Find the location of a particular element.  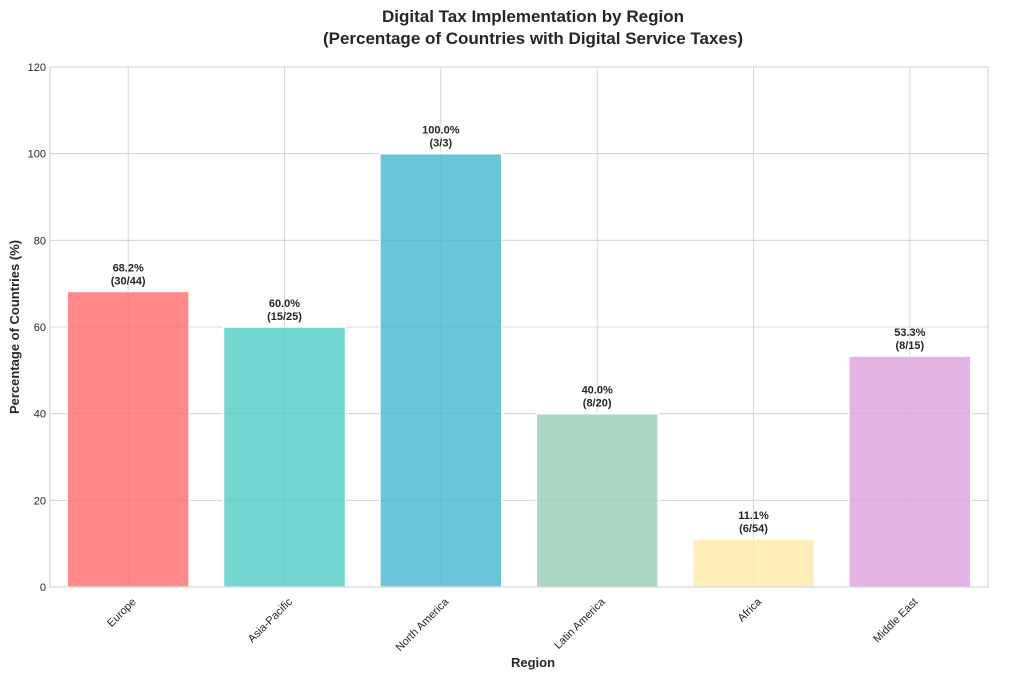

x-tick-label: Asia-Pacific is located at coordinates (270, 620).